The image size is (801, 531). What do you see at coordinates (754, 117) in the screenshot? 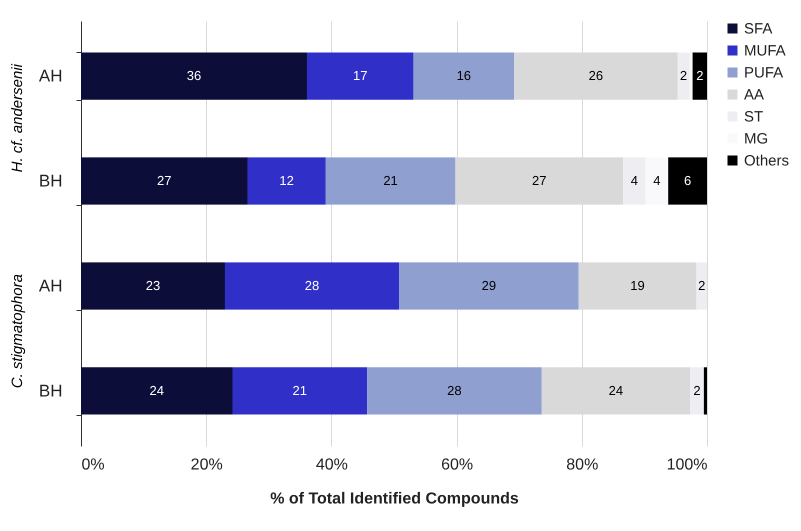
I see `legend-label: ST` at bounding box center [754, 117].